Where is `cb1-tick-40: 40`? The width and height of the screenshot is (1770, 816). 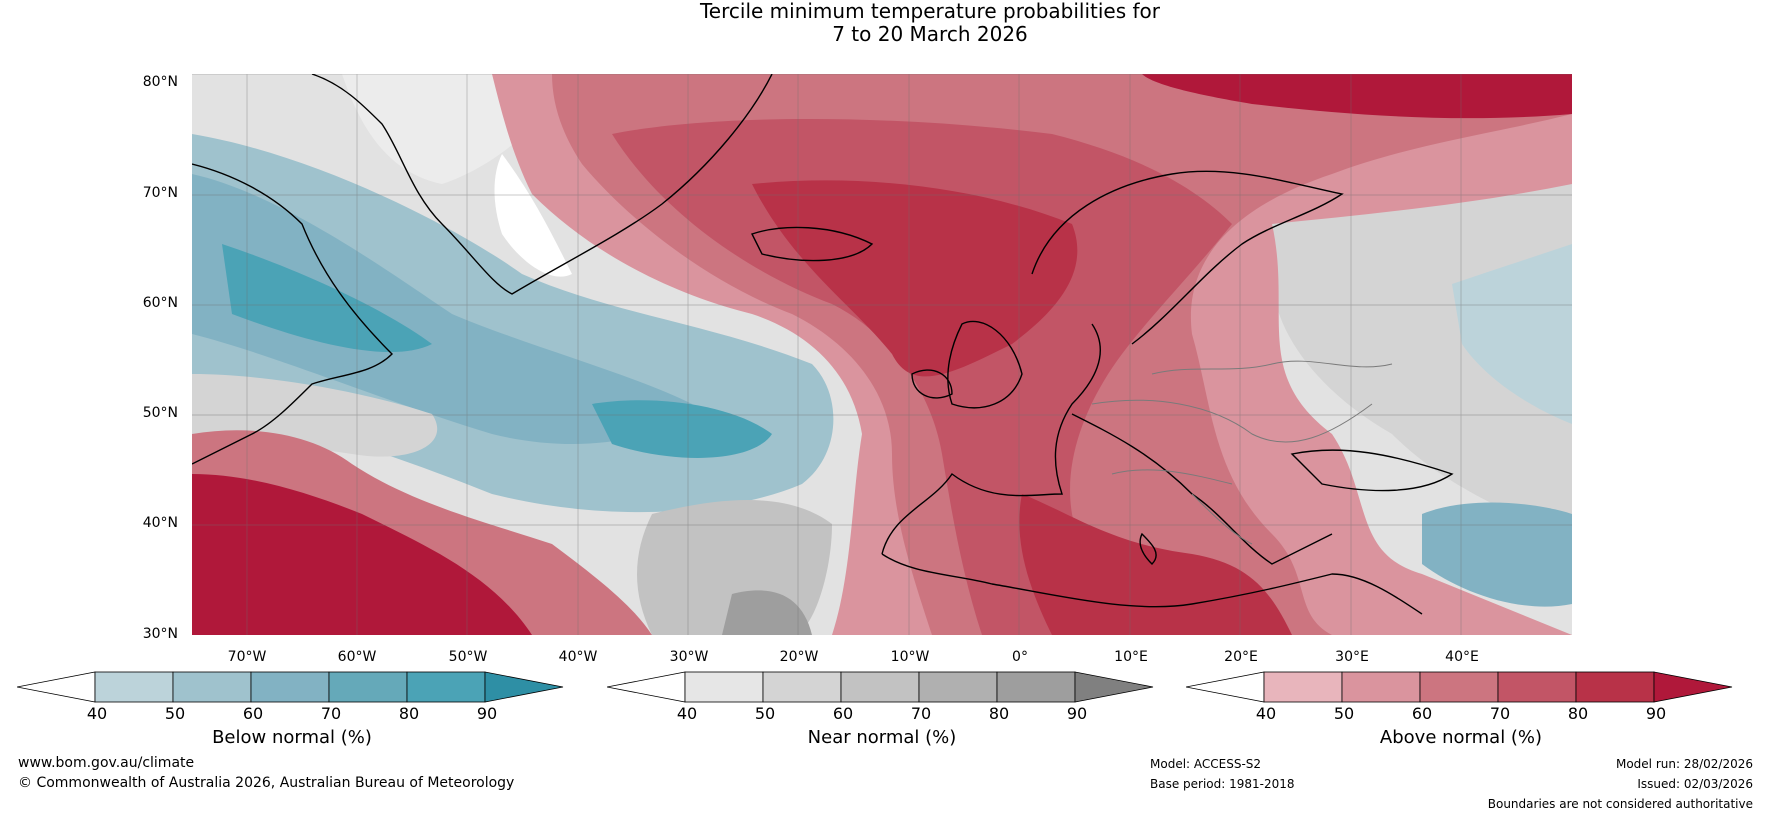 cb1-tick-40: 40 is located at coordinates (97, 713).